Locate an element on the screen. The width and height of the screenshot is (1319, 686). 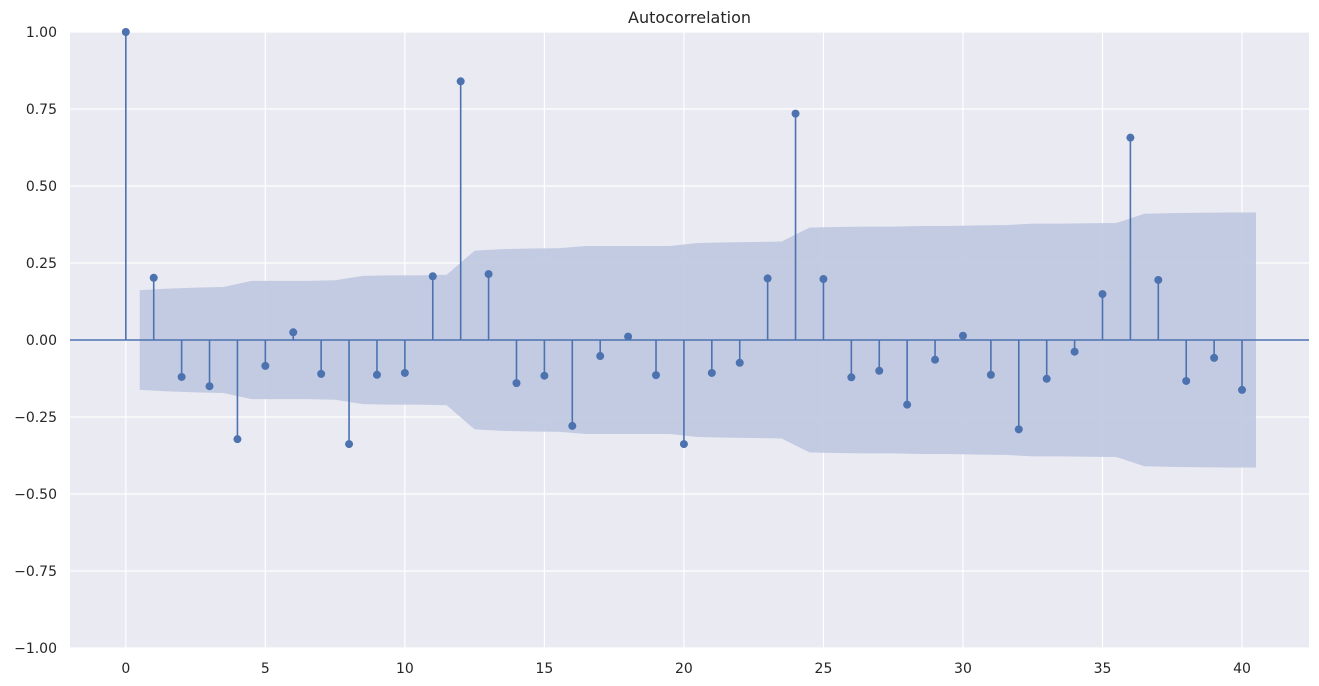
y-tick-label: 0.75 is located at coordinates (41, 110).